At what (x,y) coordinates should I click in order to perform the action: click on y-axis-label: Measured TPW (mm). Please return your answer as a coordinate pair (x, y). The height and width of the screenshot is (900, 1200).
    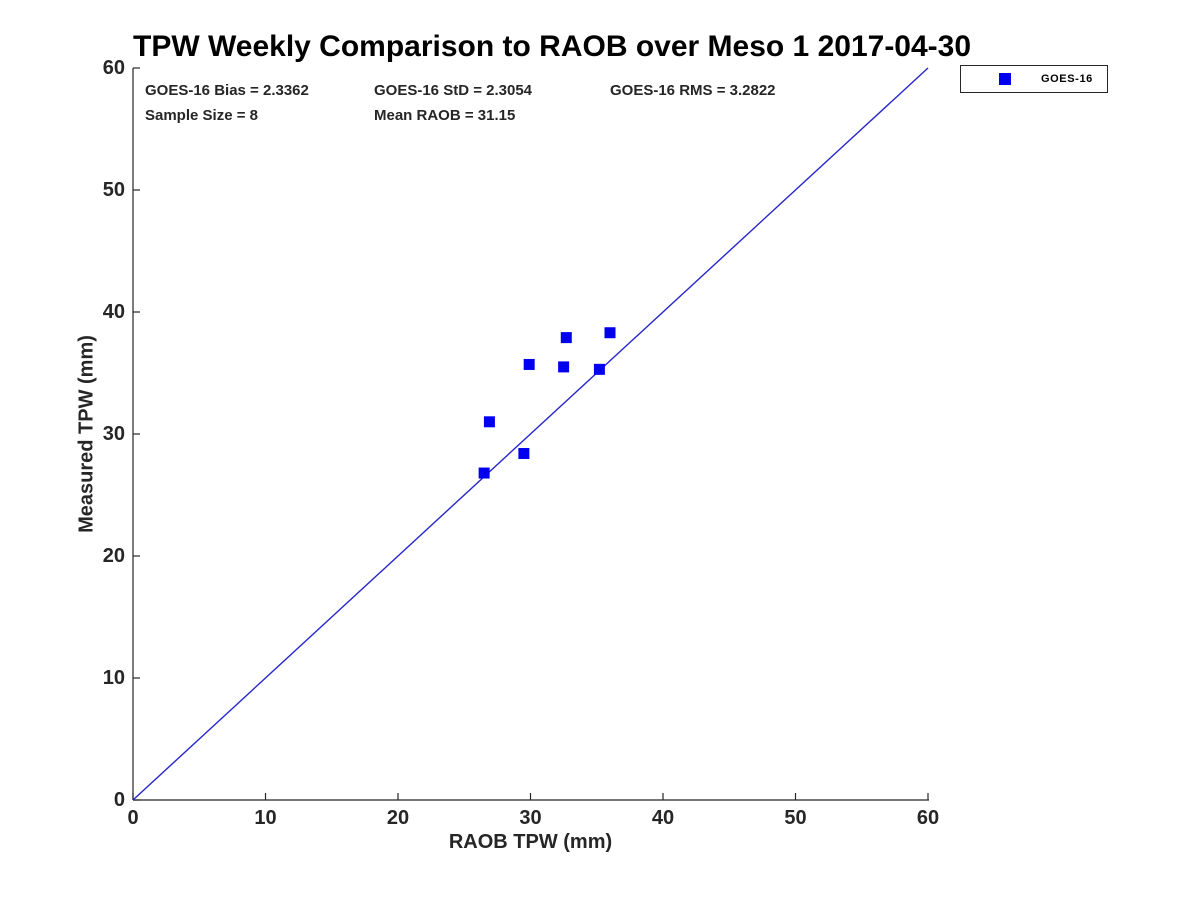
    Looking at the image, I should click on (86, 434).